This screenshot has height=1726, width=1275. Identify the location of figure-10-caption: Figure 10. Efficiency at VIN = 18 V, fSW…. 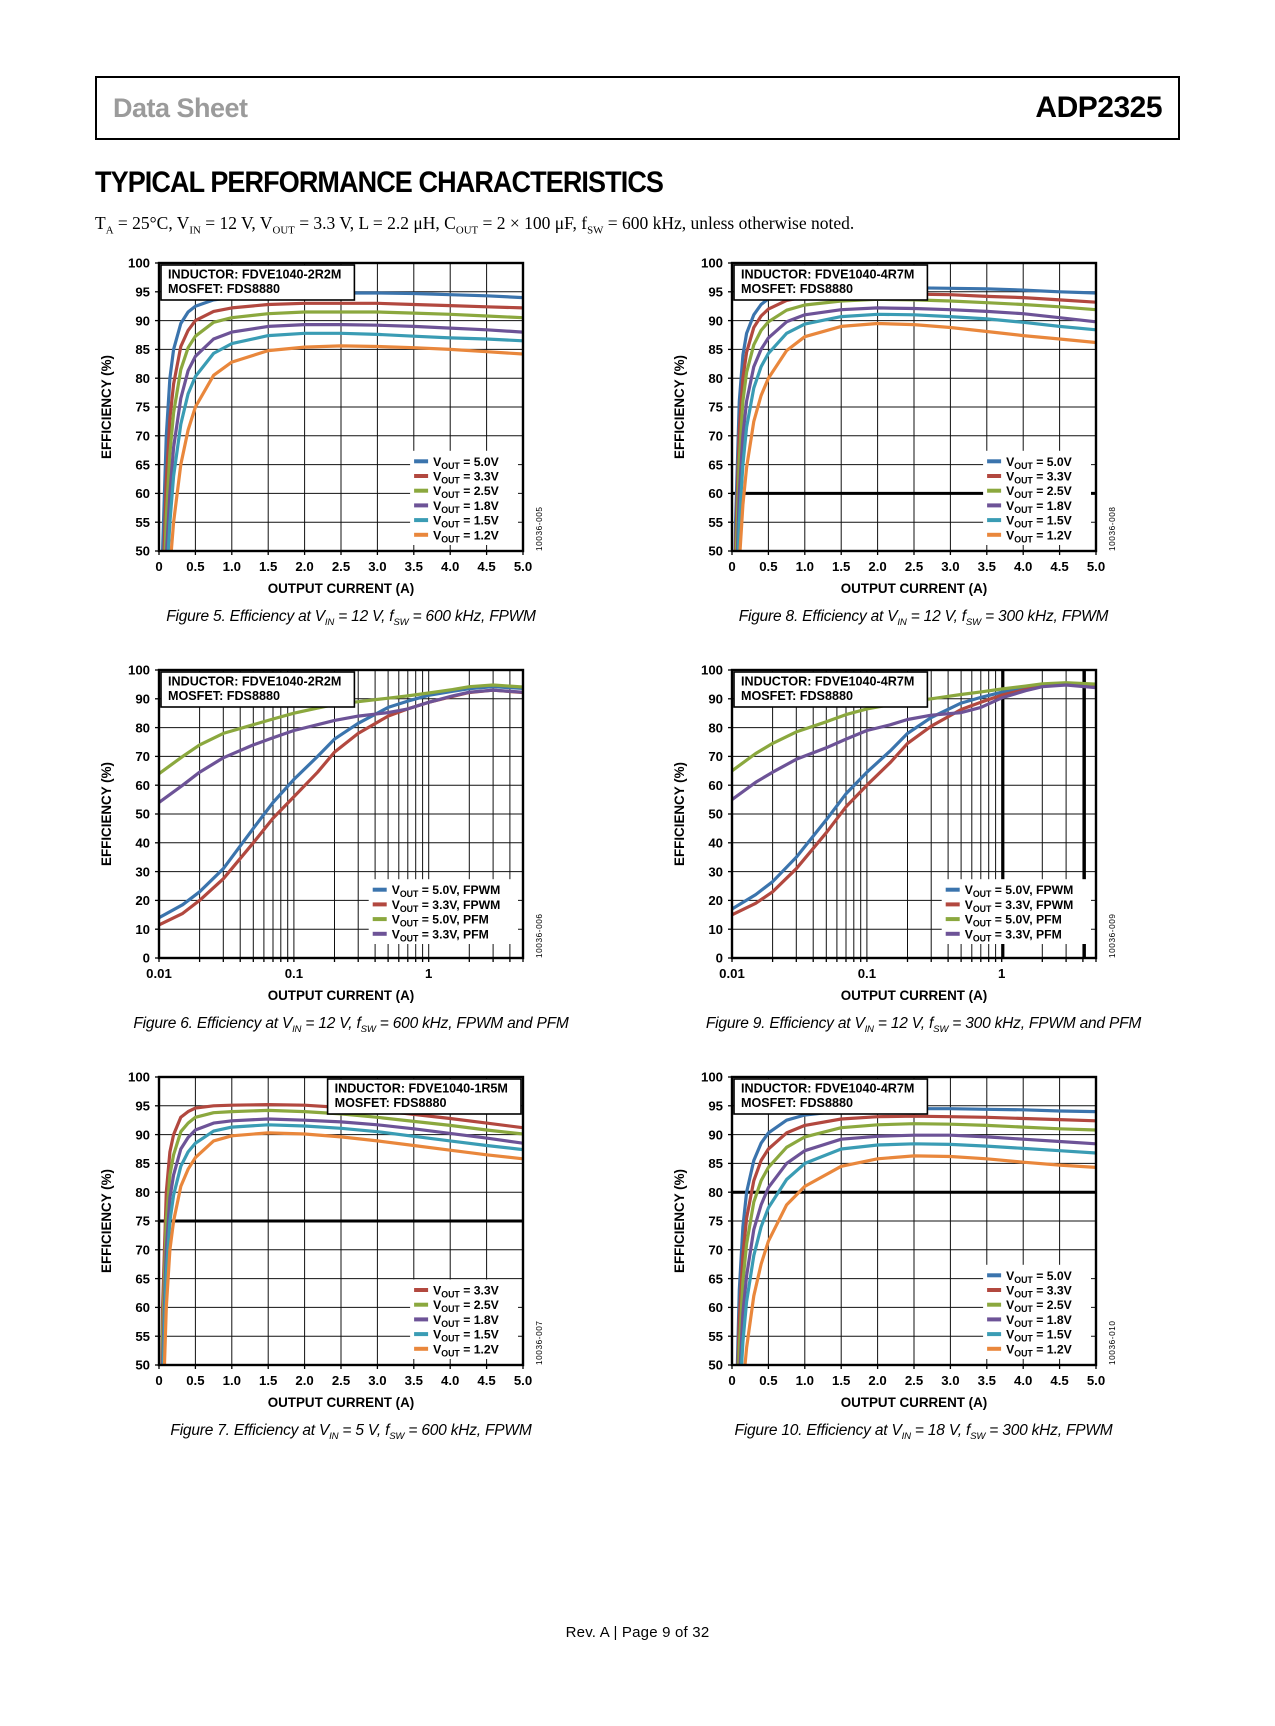
(923, 1431).